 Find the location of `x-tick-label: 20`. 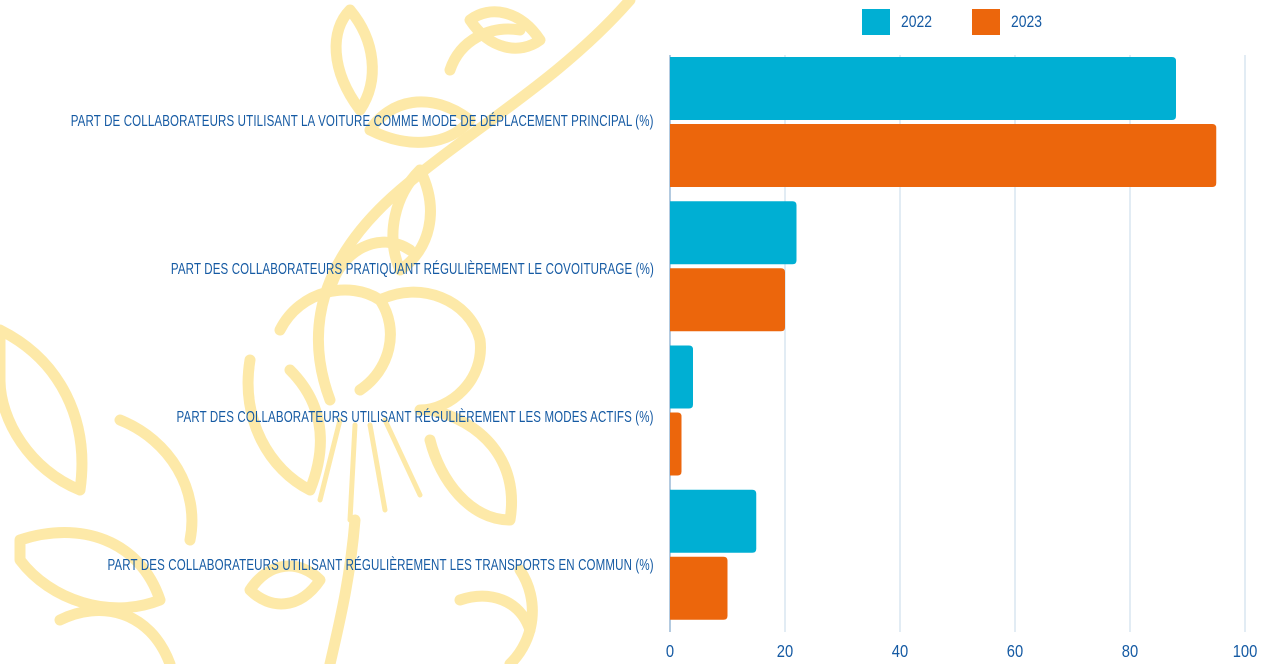

x-tick-label: 20 is located at coordinates (785, 652).